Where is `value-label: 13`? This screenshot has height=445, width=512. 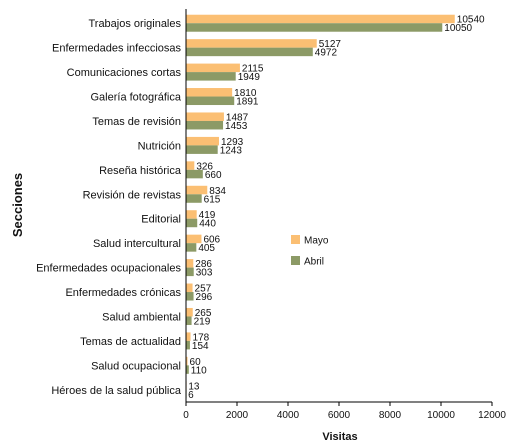 value-label: 13 is located at coordinates (194, 386).